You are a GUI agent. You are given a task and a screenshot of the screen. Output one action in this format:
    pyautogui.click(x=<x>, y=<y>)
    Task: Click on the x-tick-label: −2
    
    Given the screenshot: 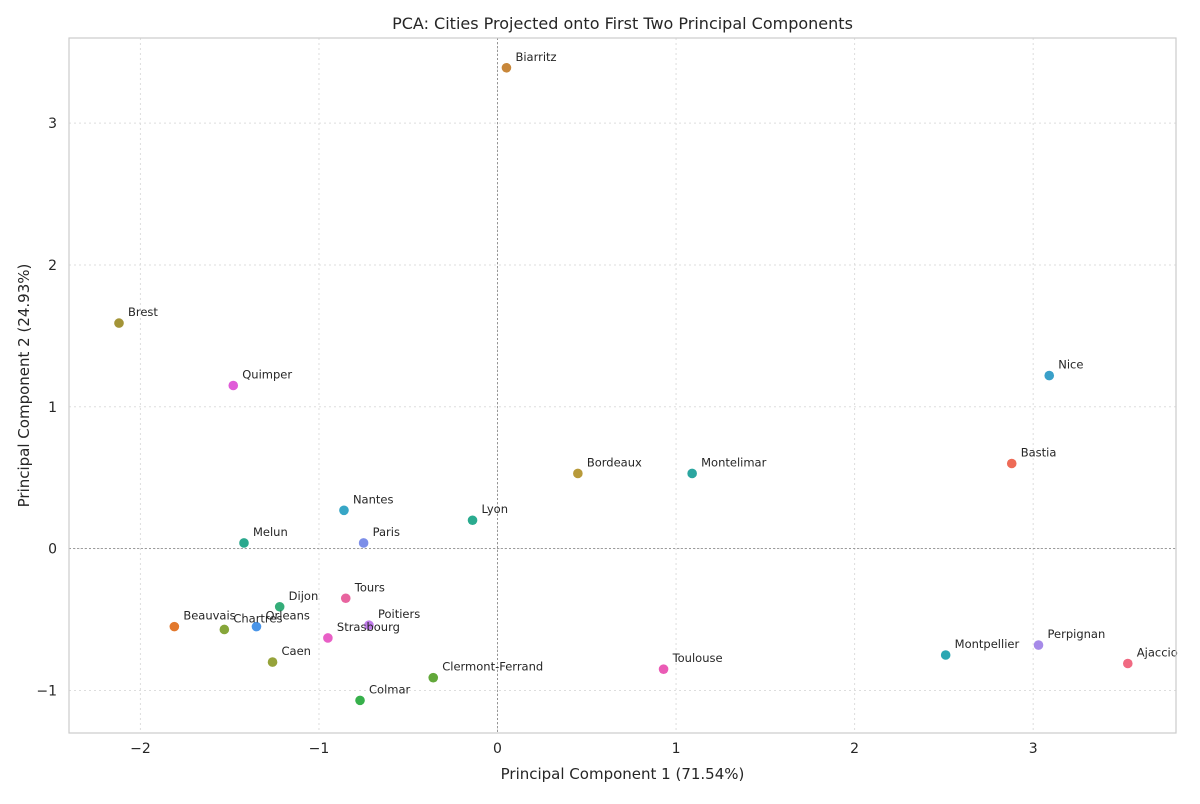 What is the action you would take?
    pyautogui.click(x=140, y=749)
    